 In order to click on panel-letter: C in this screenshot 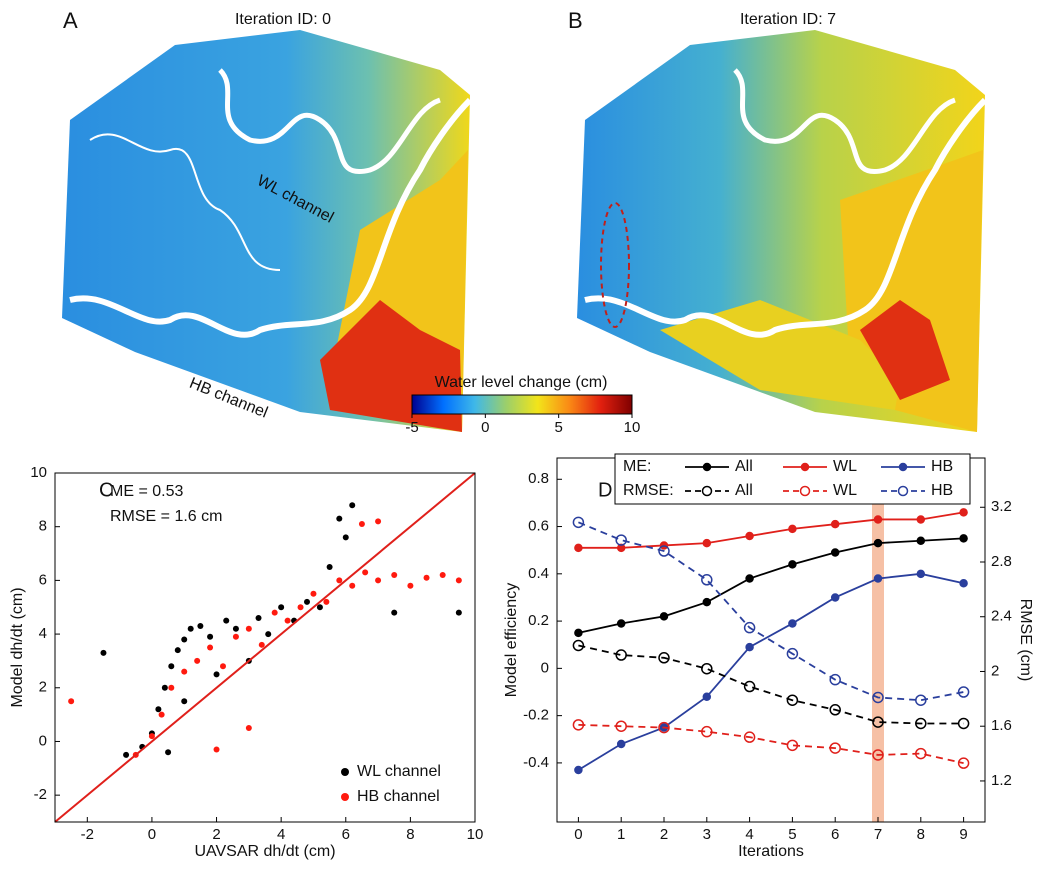, I will do `click(106, 490)`.